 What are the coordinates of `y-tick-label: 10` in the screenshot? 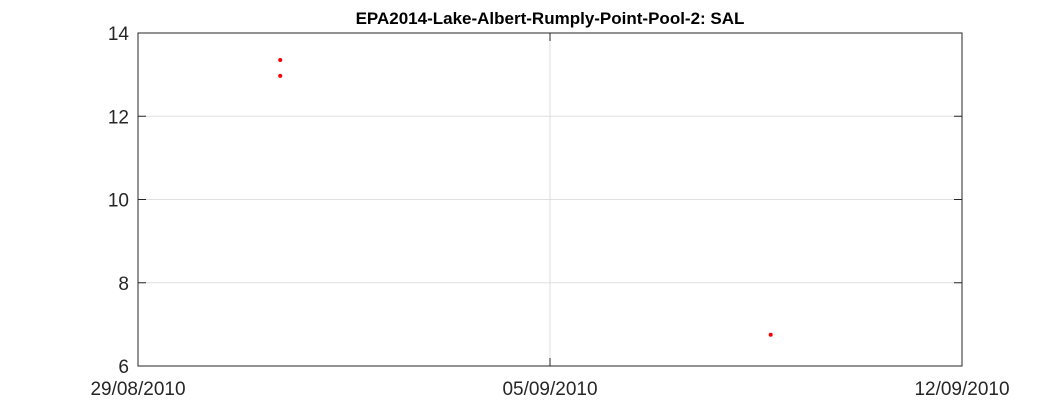 It's located at (118, 201).